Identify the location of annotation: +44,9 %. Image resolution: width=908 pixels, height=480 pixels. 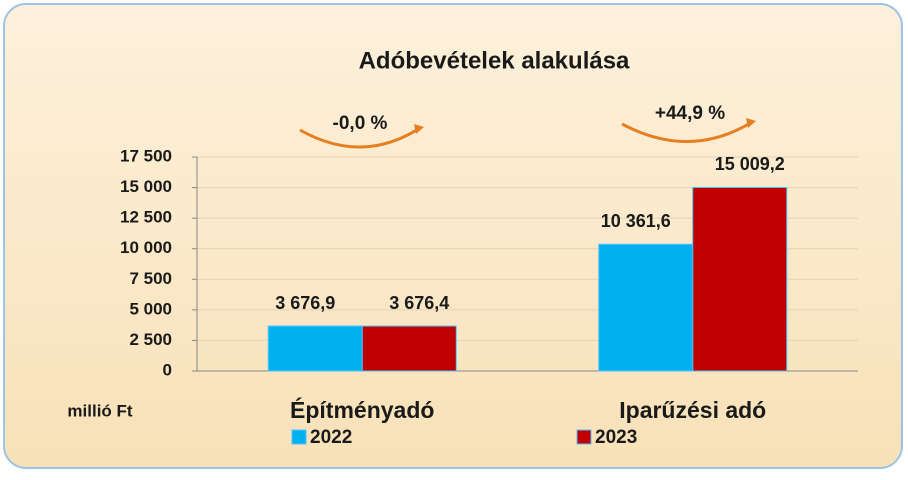
(690, 113).